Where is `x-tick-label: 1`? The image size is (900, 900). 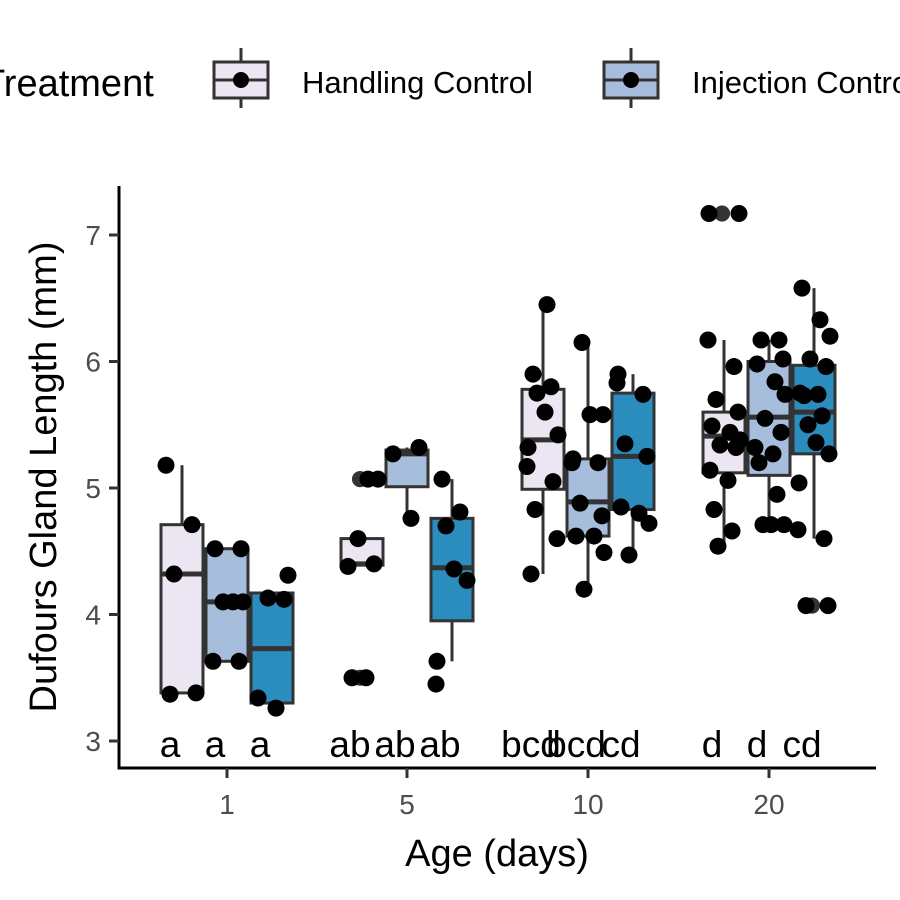 x-tick-label: 1 is located at coordinates (227, 804).